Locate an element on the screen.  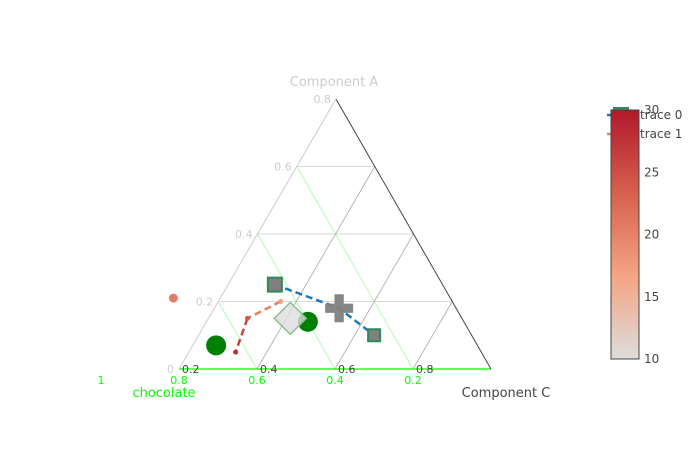
b-tick-label: 0.4 is located at coordinates (335, 380).